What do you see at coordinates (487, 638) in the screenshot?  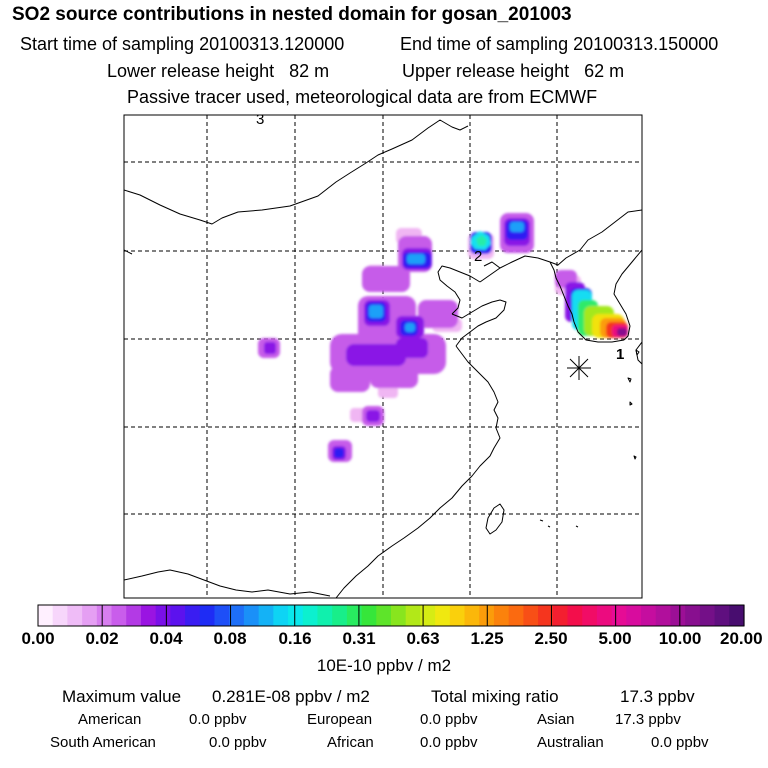 I see `colorbar-tick-label: 1.25` at bounding box center [487, 638].